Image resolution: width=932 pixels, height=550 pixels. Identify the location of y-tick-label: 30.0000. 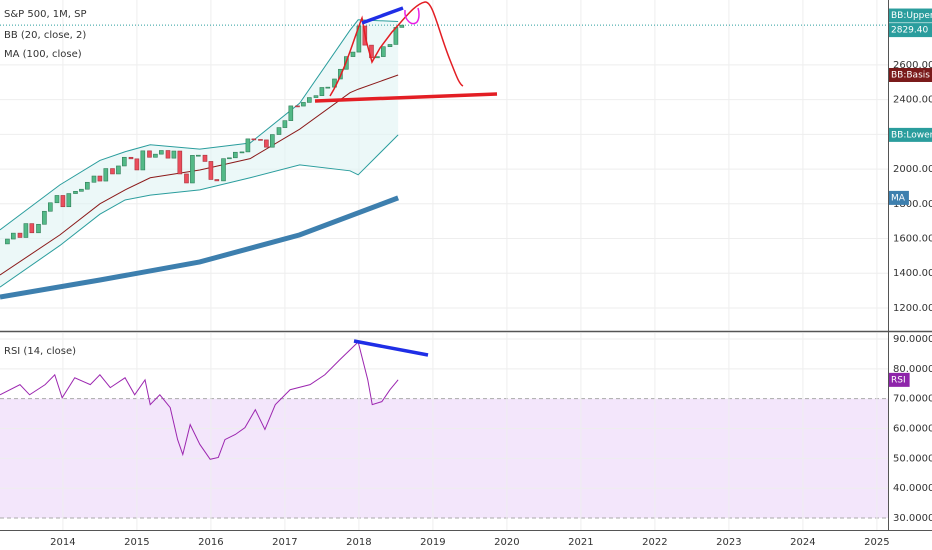
(912, 518).